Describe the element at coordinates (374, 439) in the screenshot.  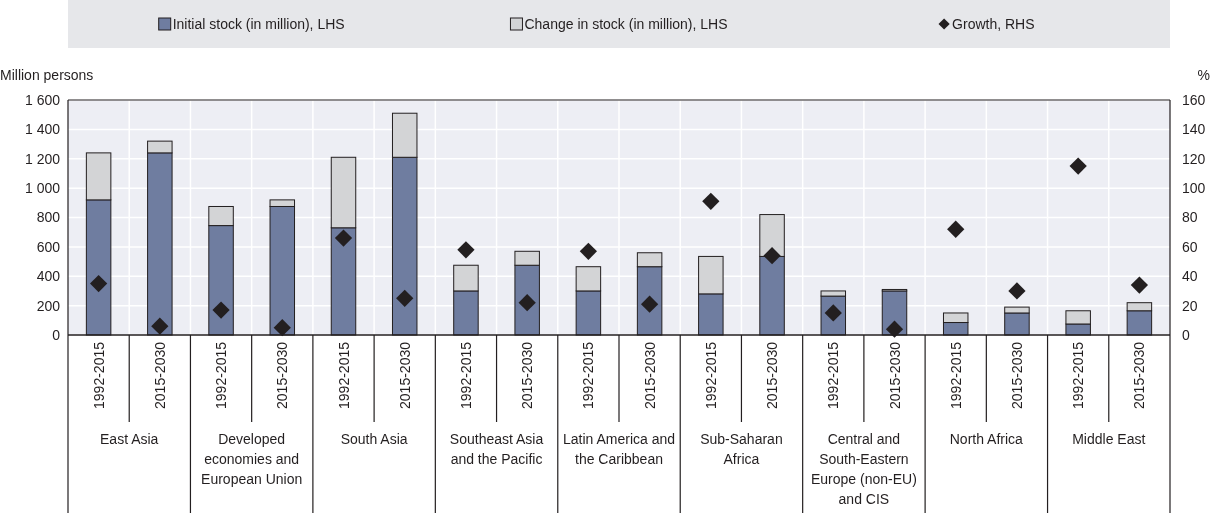
I see `text: South Asia` at that location.